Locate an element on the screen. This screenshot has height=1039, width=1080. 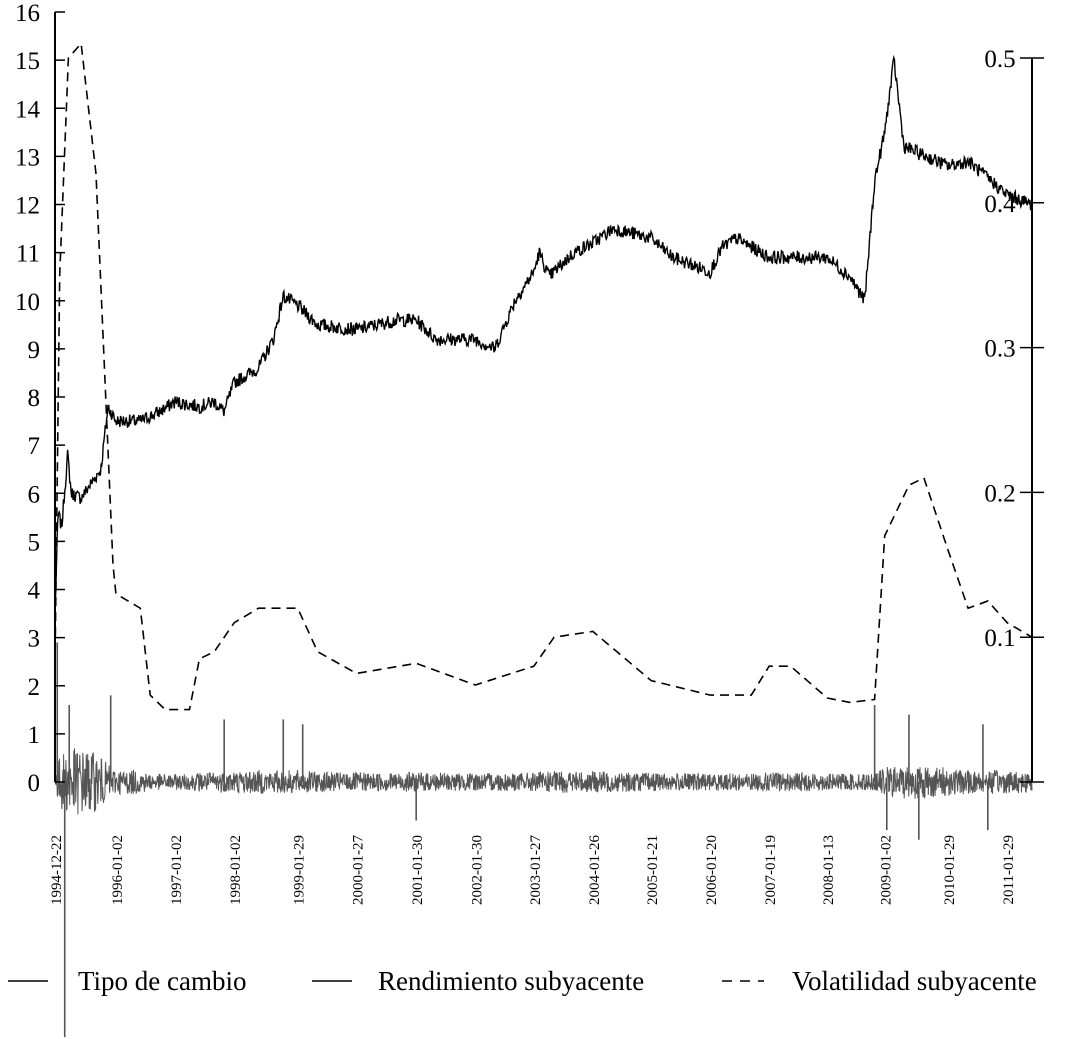
y-left-tick-label: 16 is located at coordinates (27, 13).